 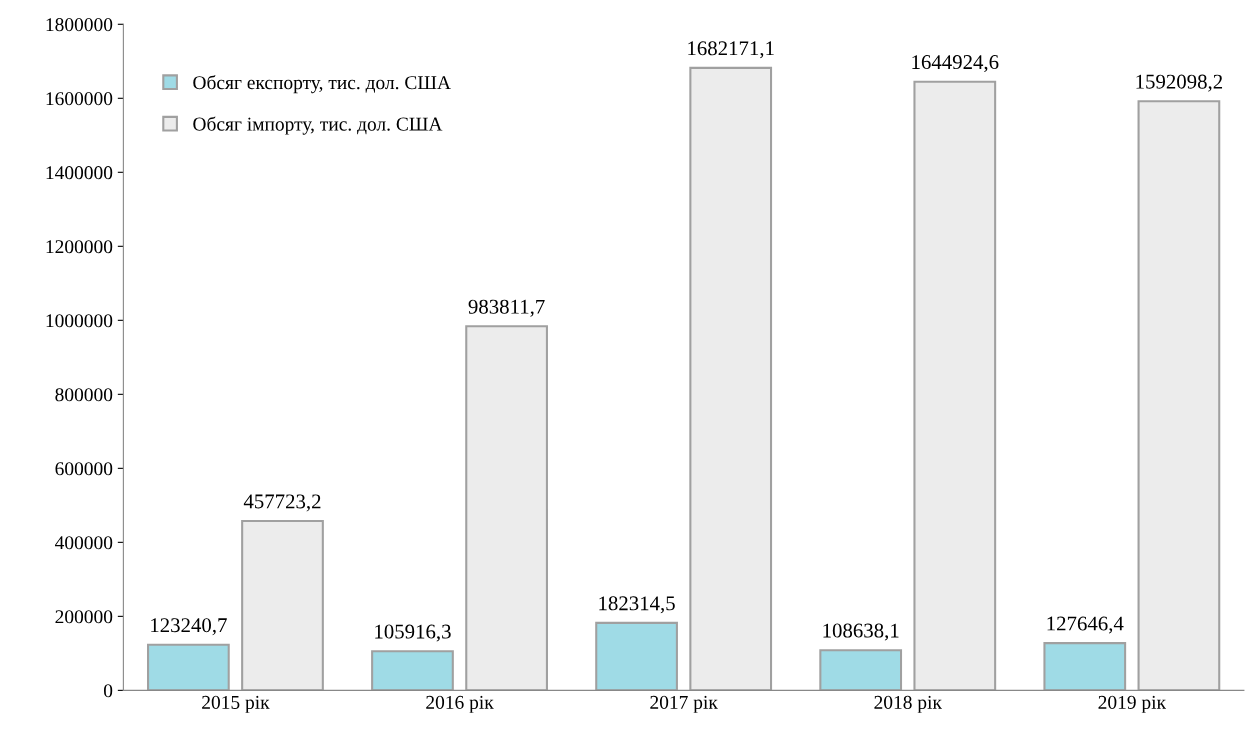 I want to click on x-tick-label: 2017 рік, so click(x=684, y=704).